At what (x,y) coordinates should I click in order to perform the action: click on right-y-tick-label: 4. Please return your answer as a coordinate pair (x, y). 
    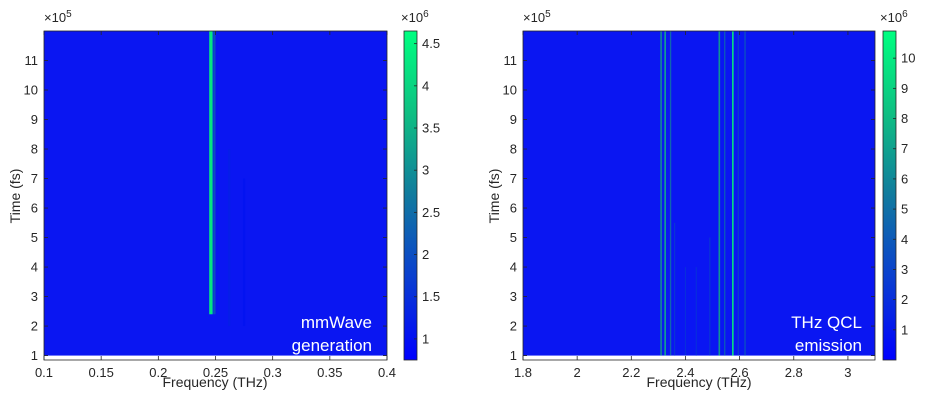
    Looking at the image, I should click on (513, 267).